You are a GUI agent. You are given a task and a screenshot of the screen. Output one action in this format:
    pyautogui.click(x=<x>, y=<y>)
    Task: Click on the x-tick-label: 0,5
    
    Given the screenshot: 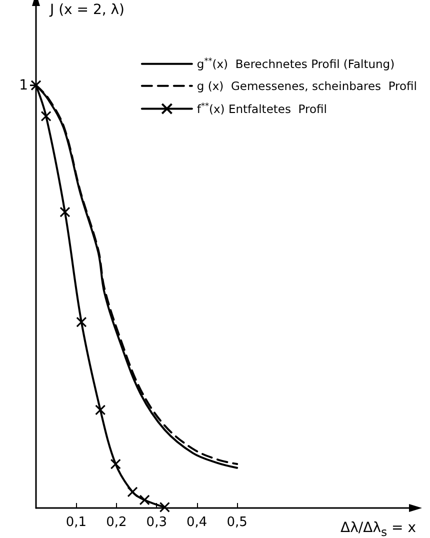 What is the action you would take?
    pyautogui.click(x=237, y=522)
    